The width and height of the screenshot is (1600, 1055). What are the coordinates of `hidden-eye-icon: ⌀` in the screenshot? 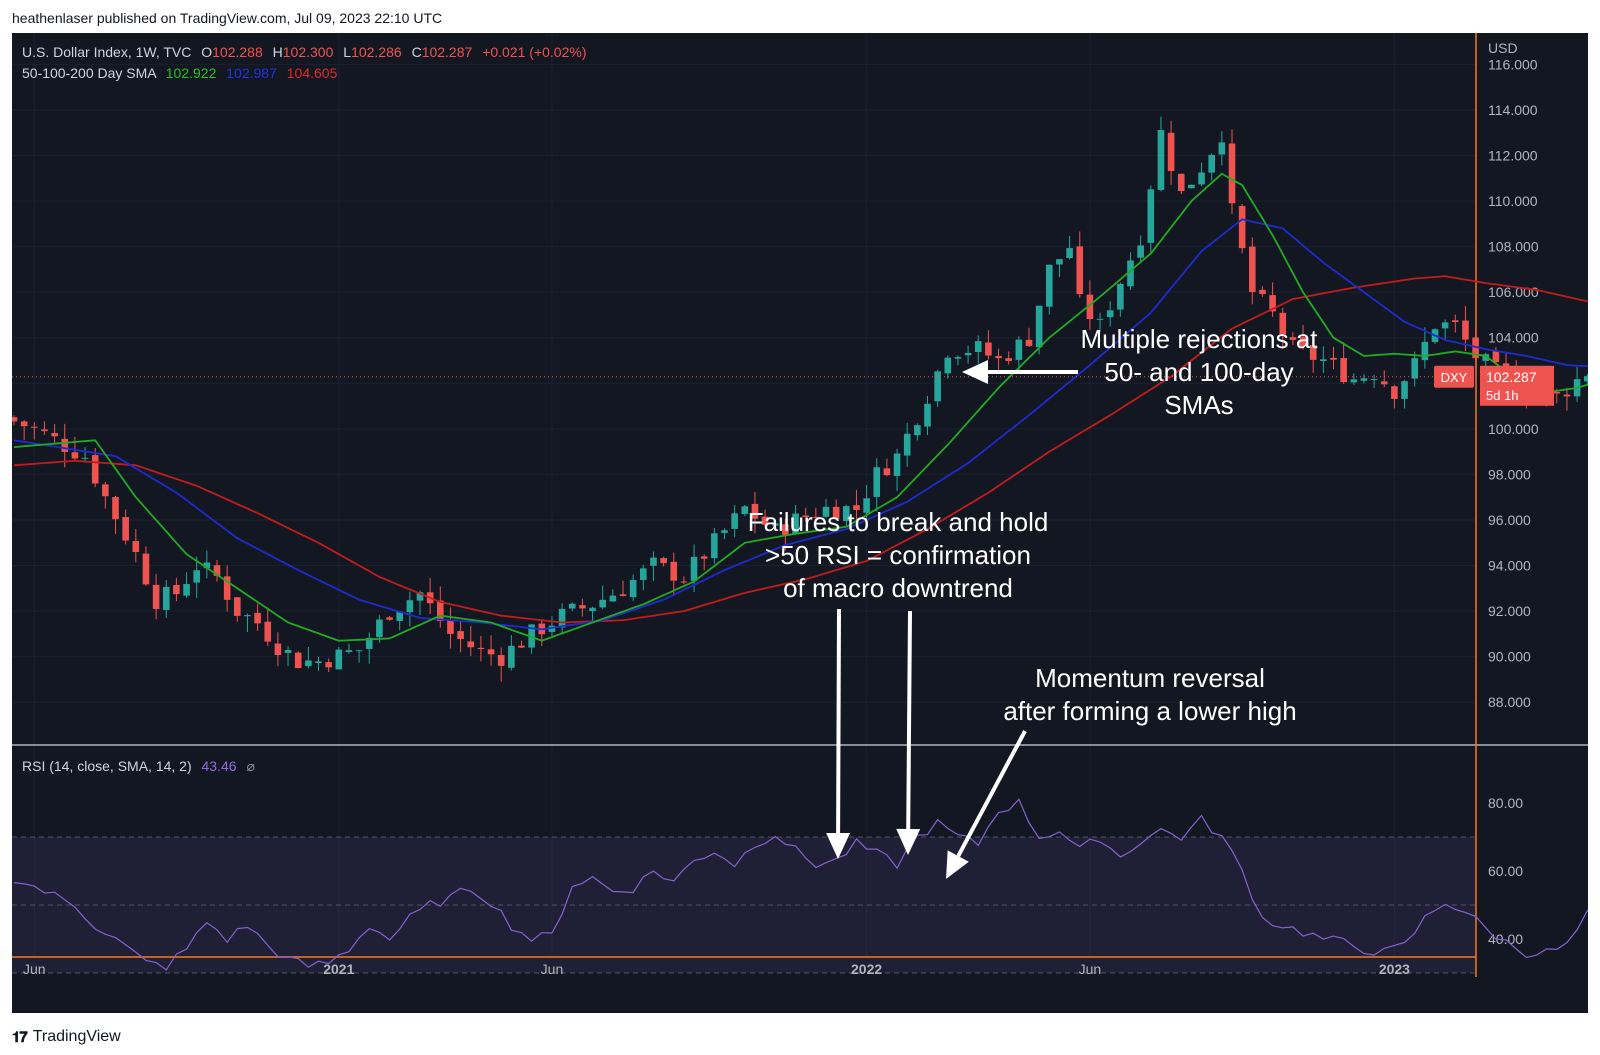 It's located at (250, 766).